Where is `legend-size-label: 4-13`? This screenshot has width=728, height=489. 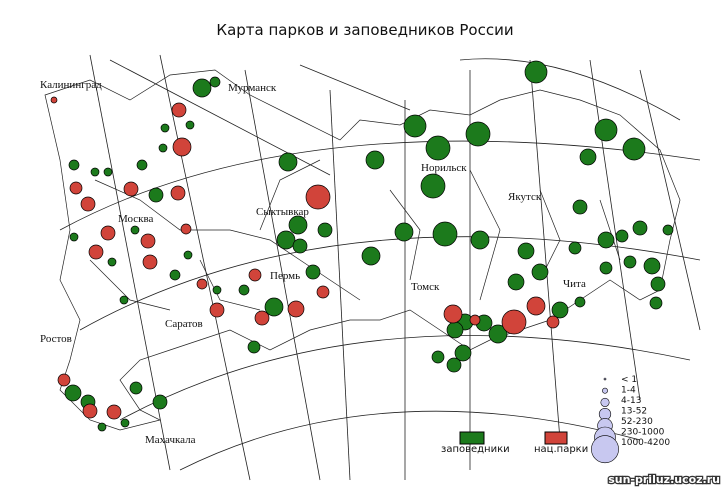
legend-size-label: 4-13 is located at coordinates (631, 401).